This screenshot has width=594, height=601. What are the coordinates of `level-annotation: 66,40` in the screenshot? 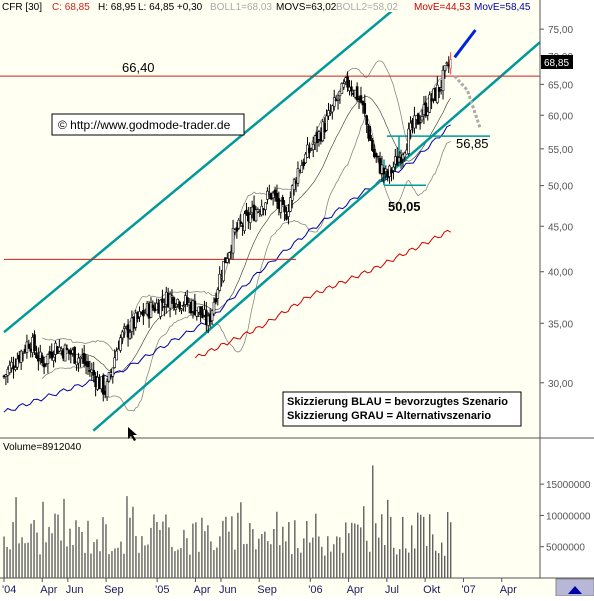 It's located at (138, 67).